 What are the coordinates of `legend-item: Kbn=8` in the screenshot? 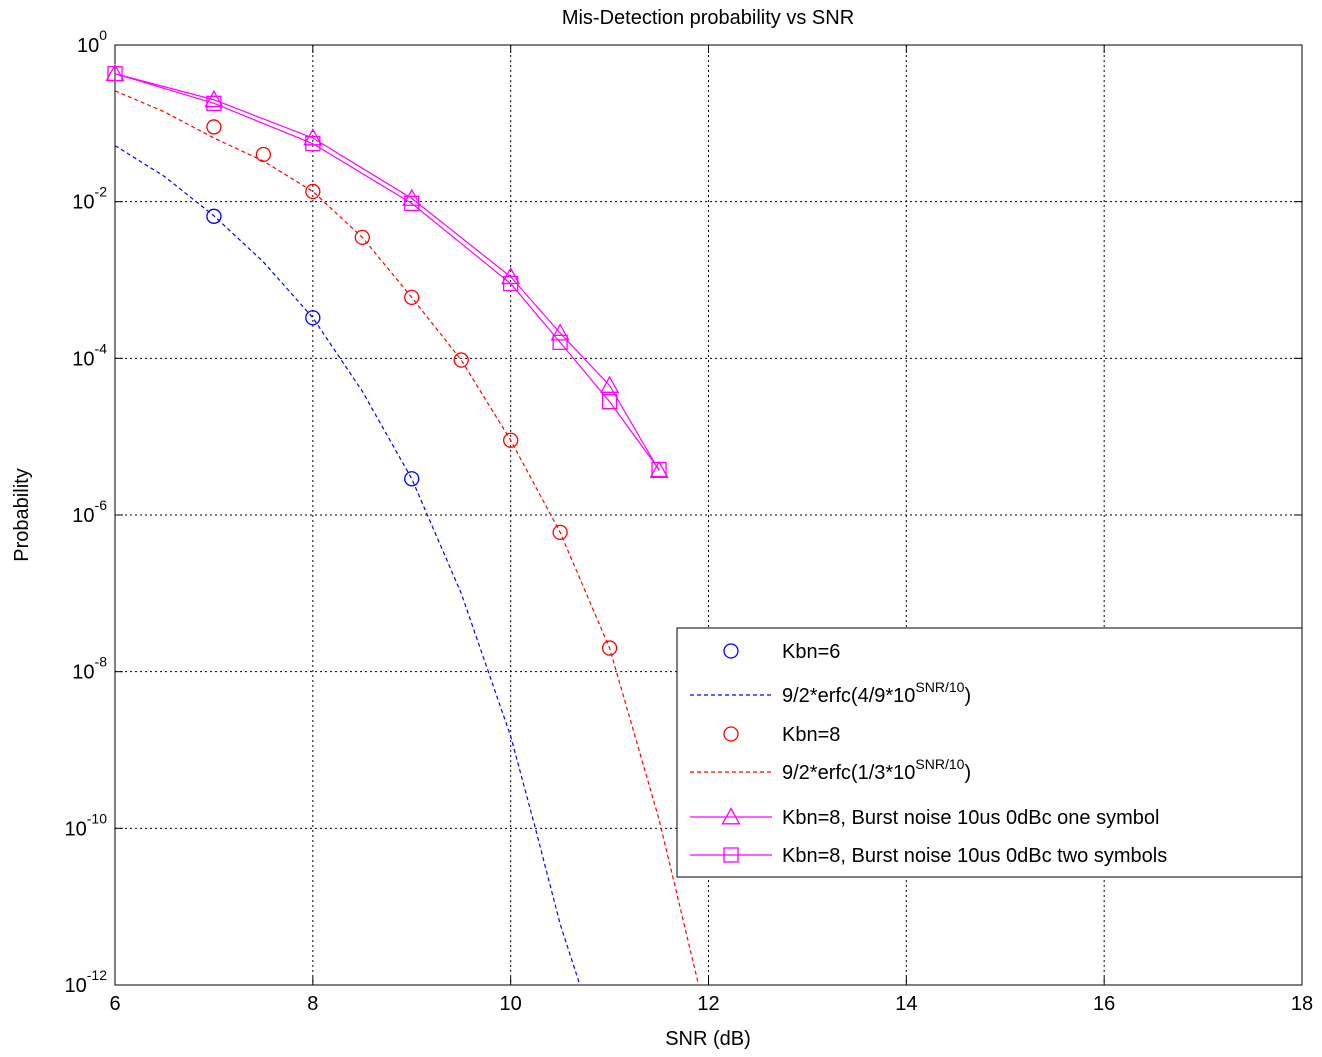 It's located at (781, 735).